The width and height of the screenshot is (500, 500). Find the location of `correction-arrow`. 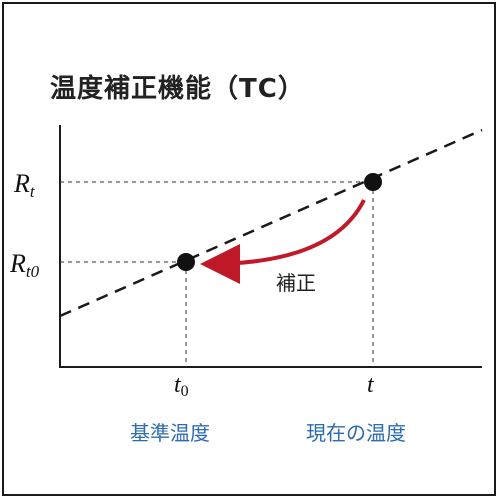

correction-arrow is located at coordinates (283, 241).